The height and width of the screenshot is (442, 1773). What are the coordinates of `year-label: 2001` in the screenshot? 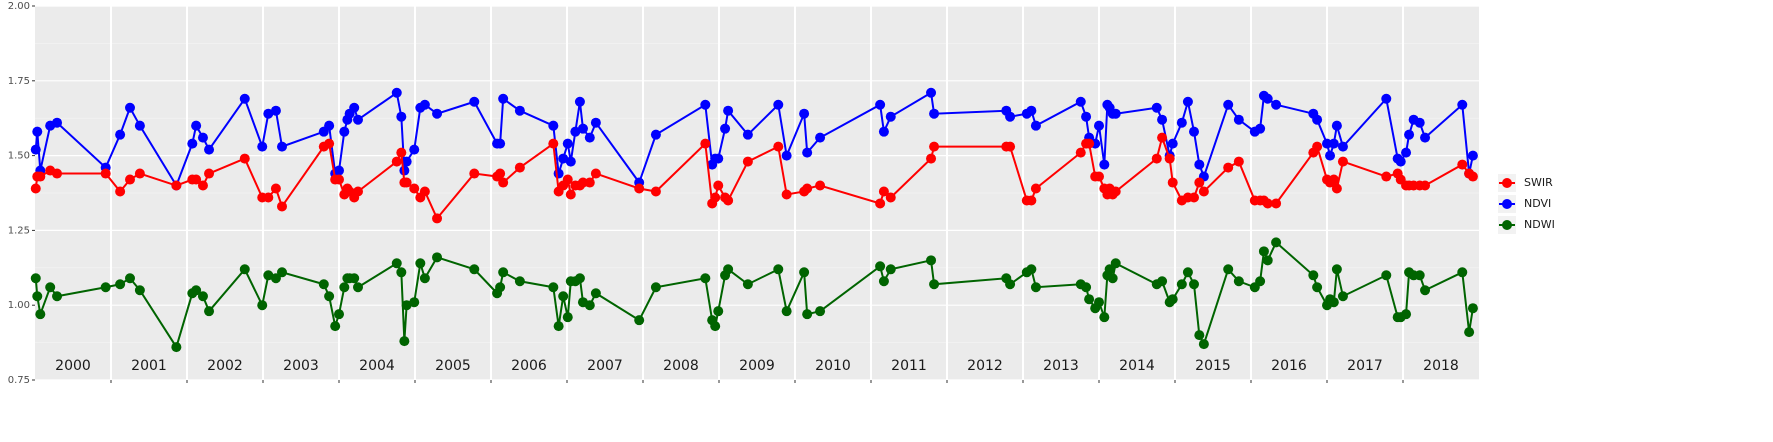 It's located at (149, 366).